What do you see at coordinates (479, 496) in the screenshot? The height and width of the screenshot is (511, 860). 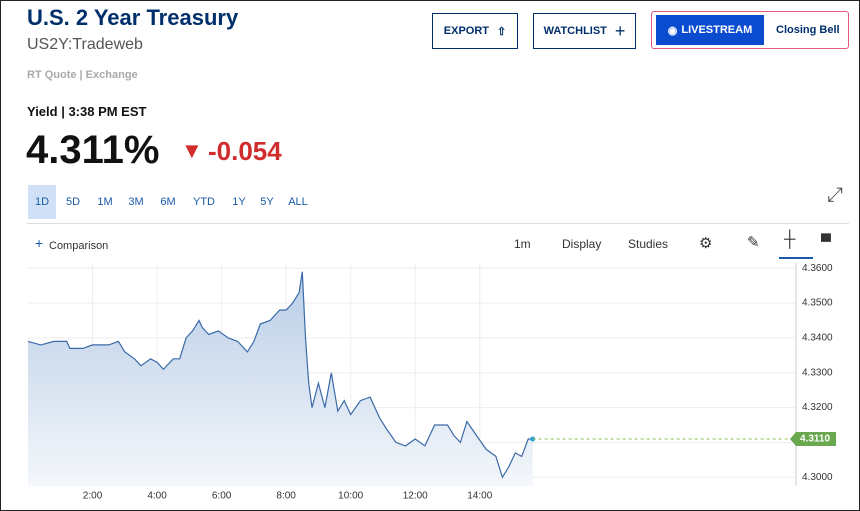 I see `x-tick-label: 14:00` at bounding box center [479, 496].